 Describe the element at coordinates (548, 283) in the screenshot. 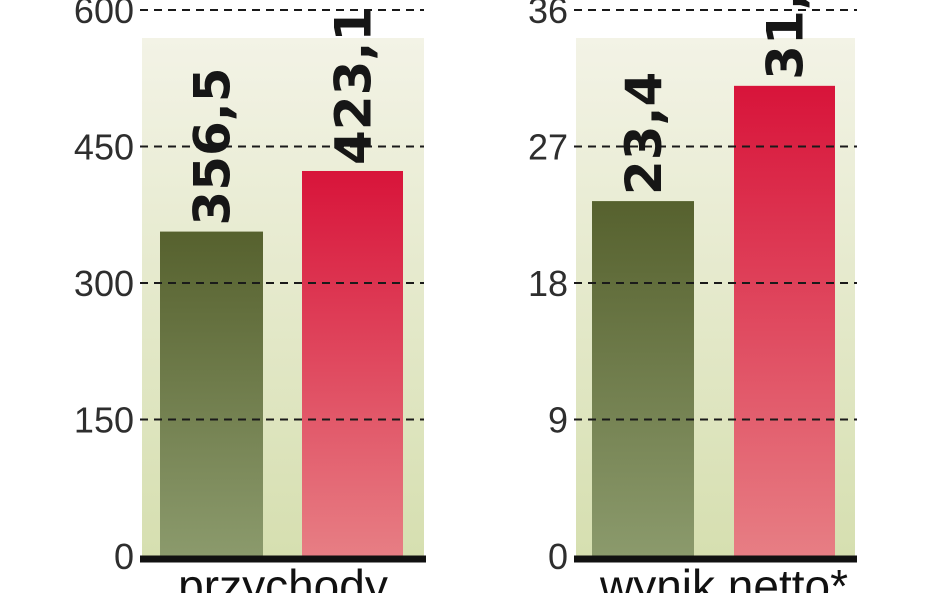

I see `y-tick-label: 18` at that location.